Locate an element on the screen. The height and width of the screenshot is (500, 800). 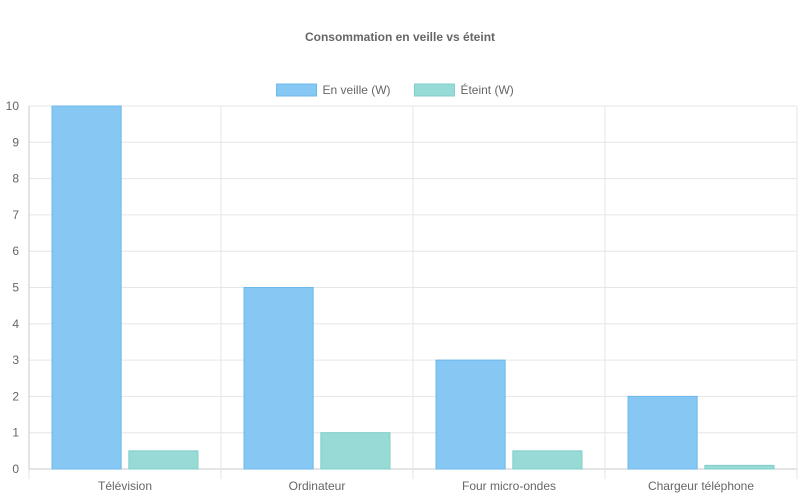
legend: En veille (W) Éteint (W) is located at coordinates (395, 89).